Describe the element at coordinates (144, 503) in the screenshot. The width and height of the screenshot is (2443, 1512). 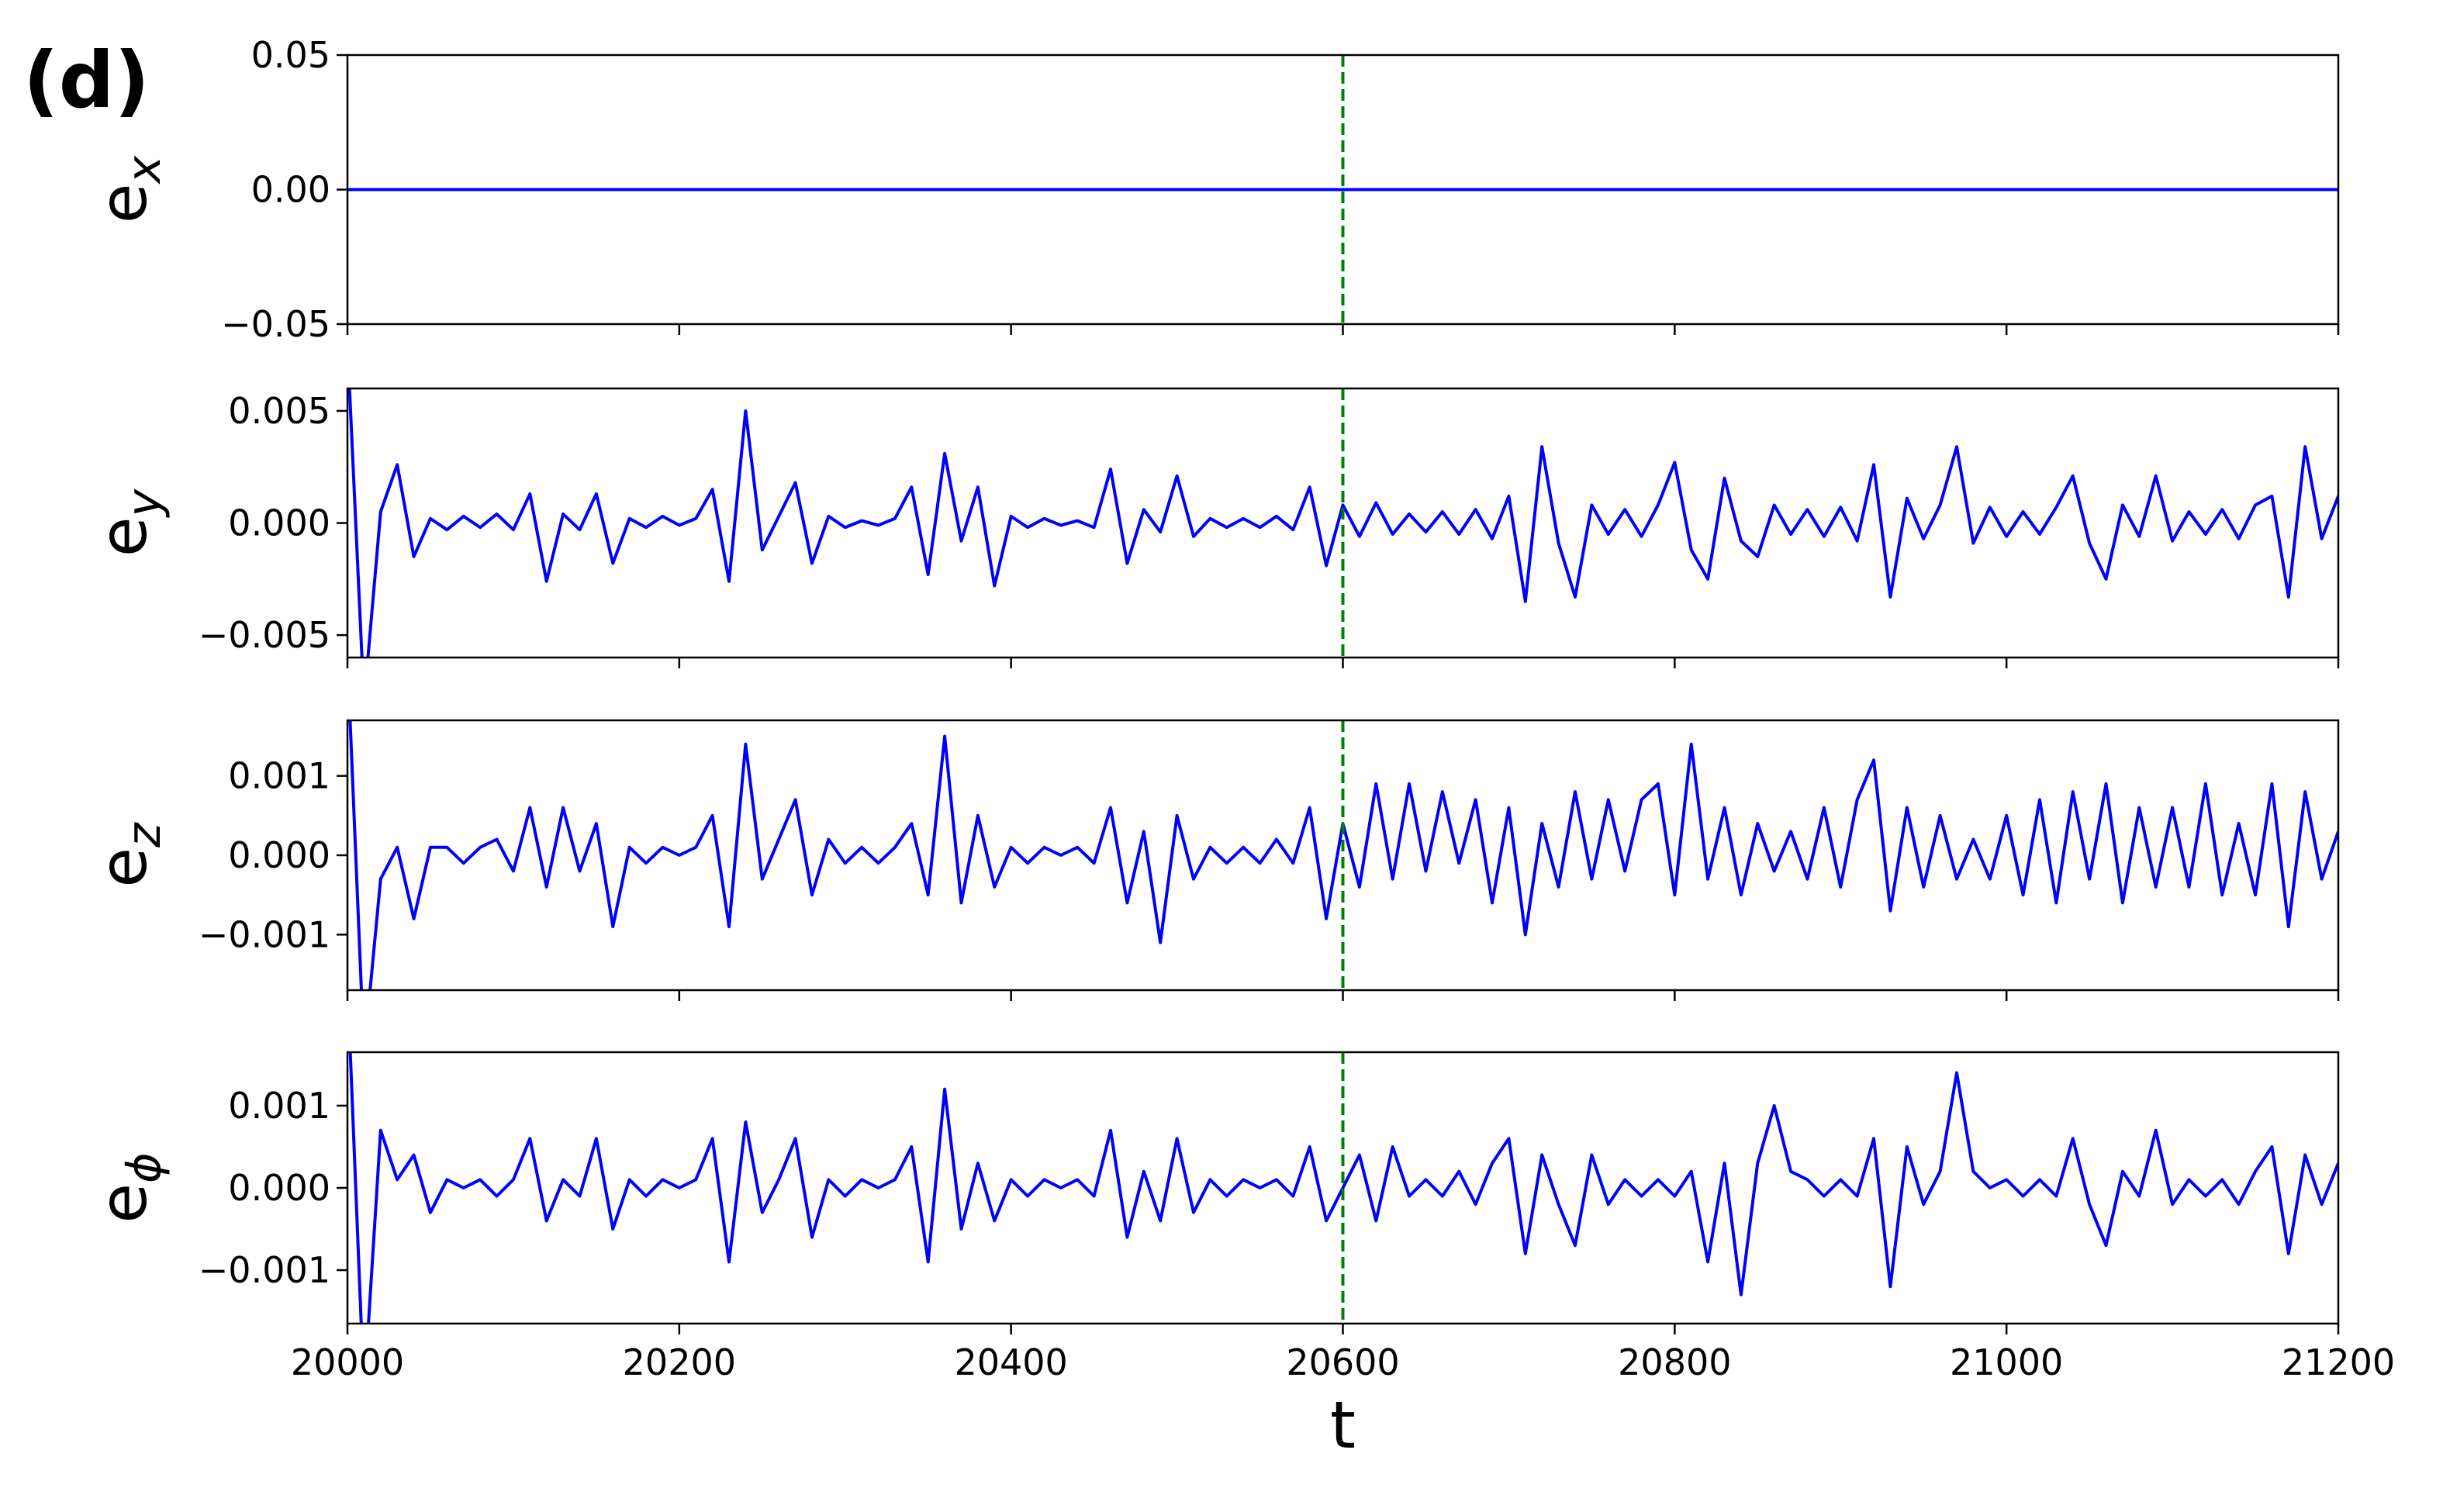
I see `y-axis-label-sub: y` at that location.